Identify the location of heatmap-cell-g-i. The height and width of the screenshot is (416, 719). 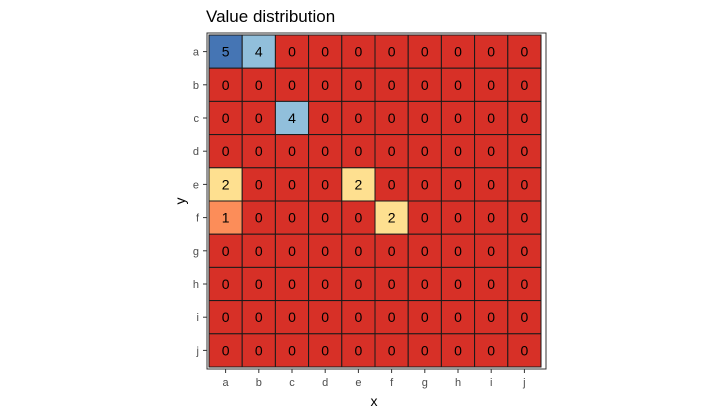
(491, 250).